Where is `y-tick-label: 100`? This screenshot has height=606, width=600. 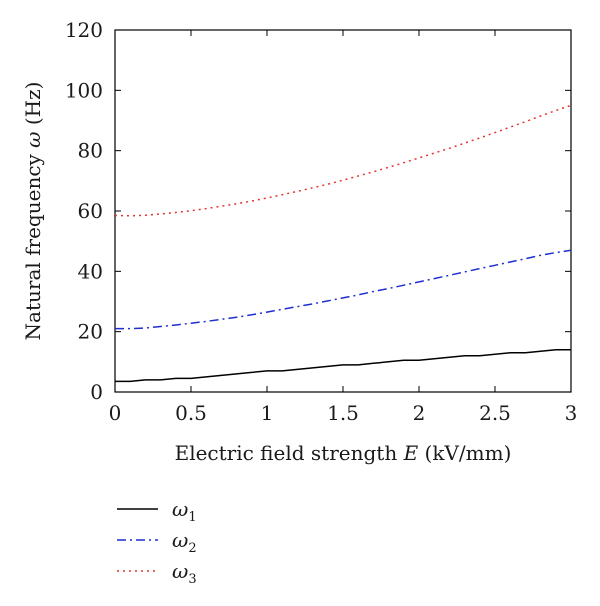
y-tick-label: 100 is located at coordinates (84, 90).